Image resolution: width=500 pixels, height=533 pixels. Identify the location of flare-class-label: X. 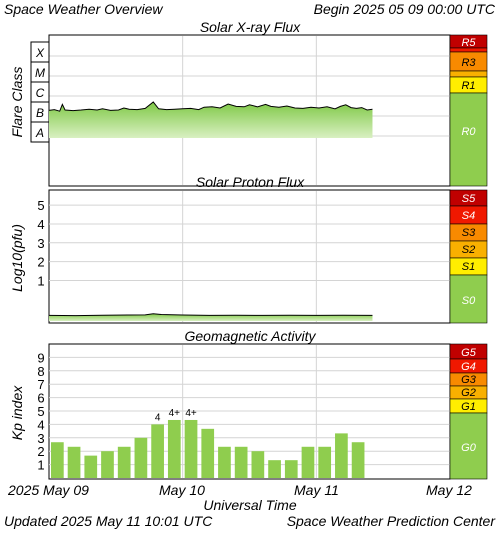
(40, 53).